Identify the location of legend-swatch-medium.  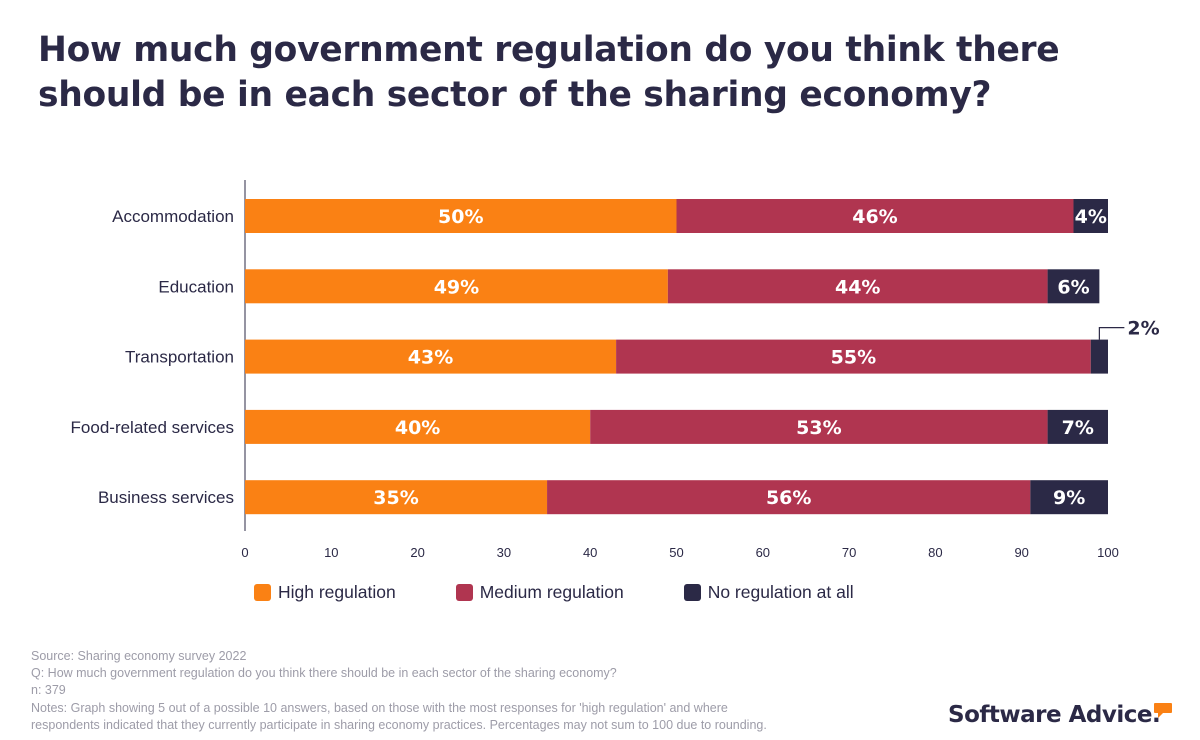
(464, 592).